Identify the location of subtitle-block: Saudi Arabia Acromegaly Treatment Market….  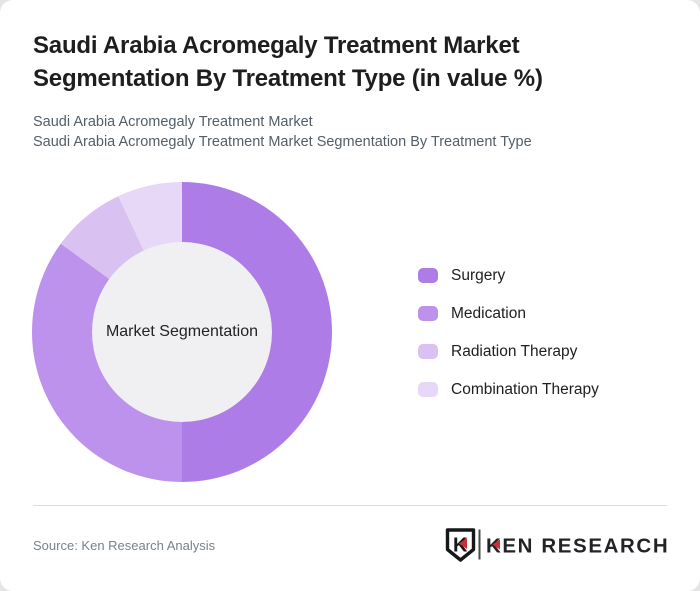
(282, 132).